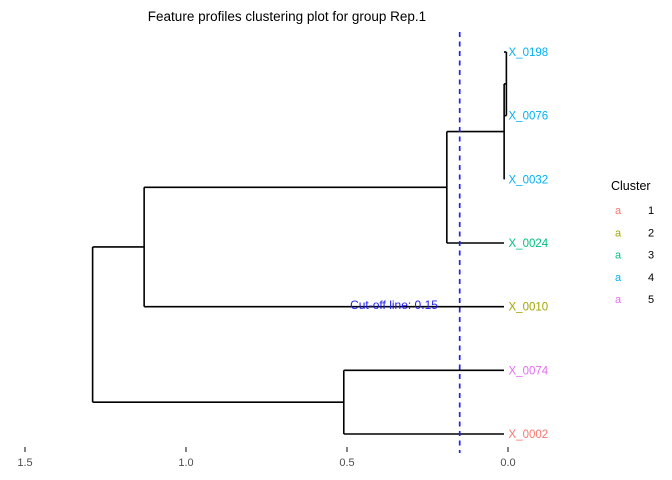  I want to click on leaf-label-X_0024: X_0024, so click(529, 244).